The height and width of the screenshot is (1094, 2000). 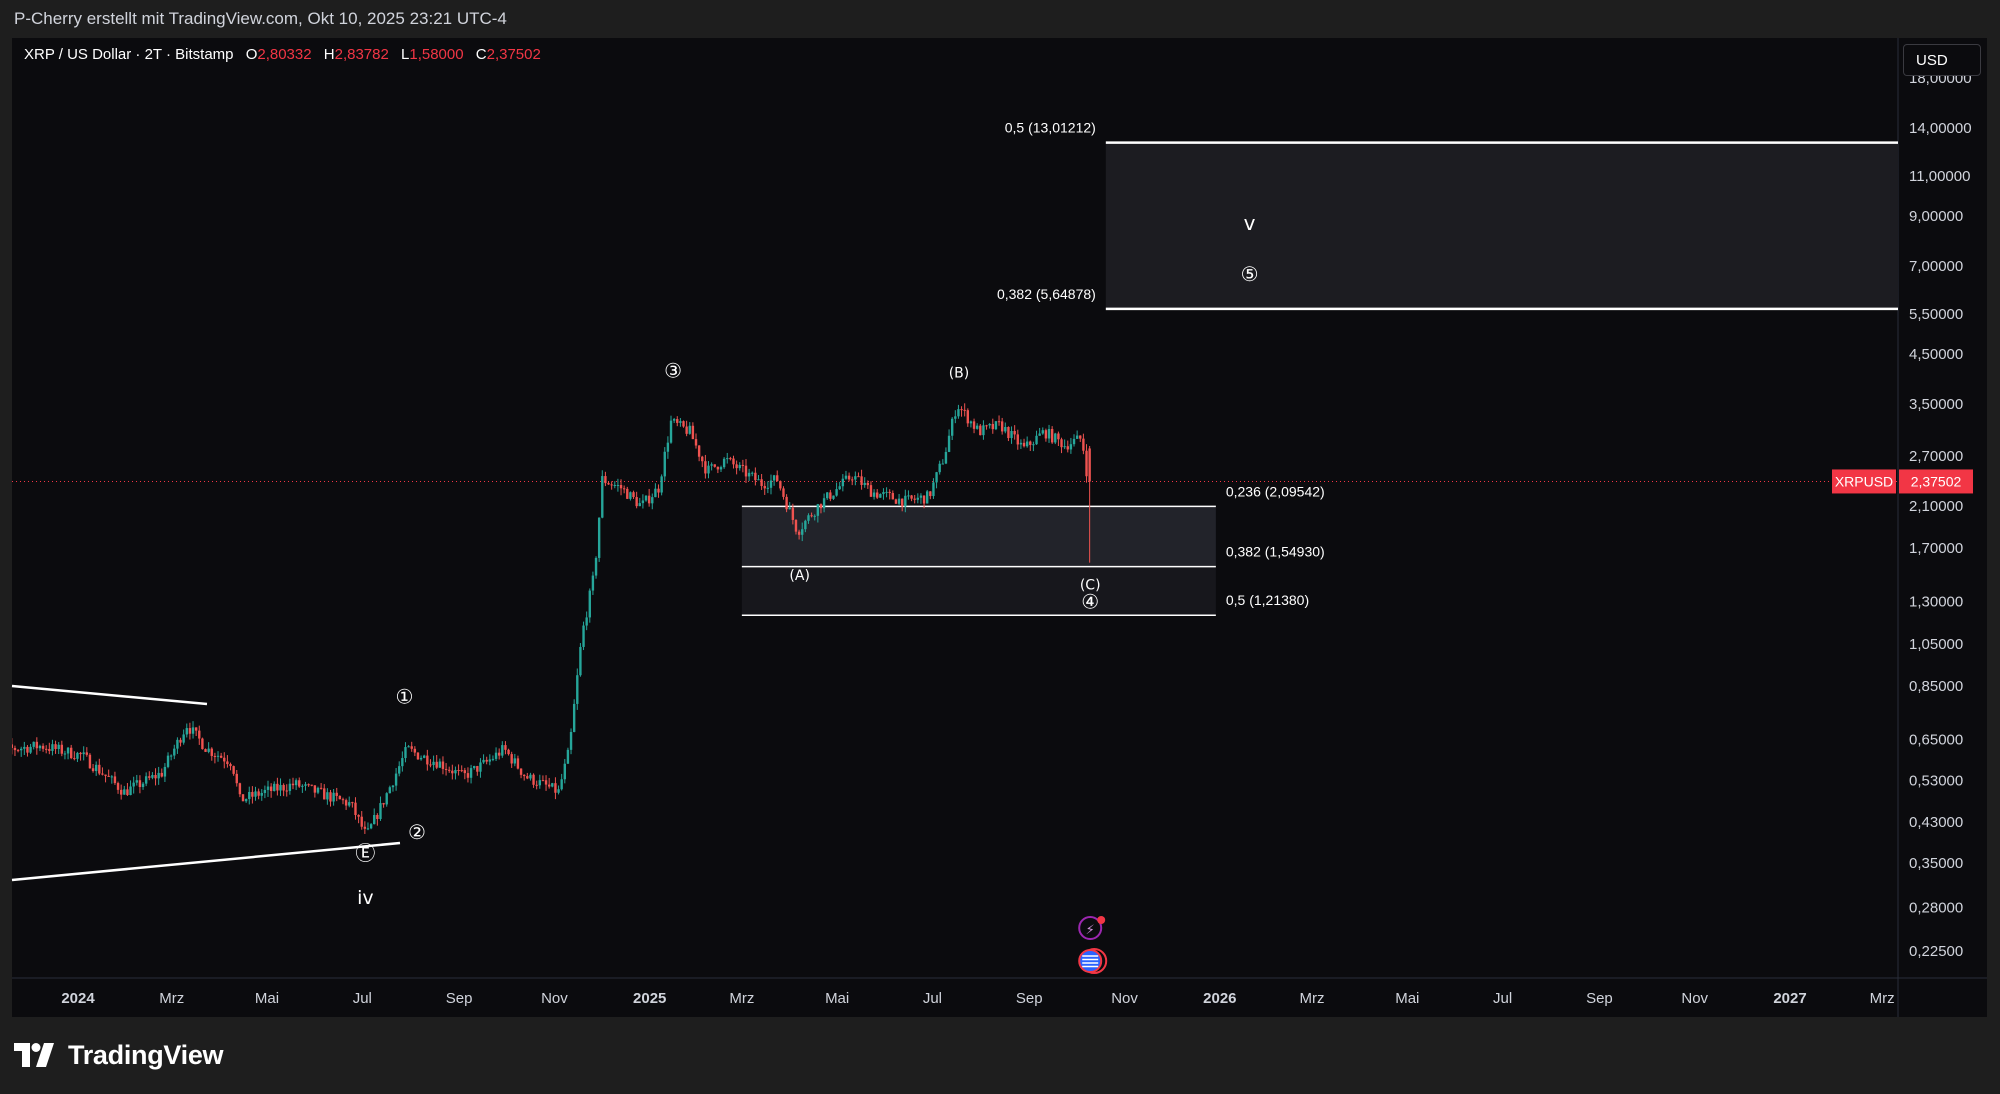 What do you see at coordinates (129, 54) in the screenshot?
I see `symbol-label: XRP / US Dollar · 2T · Bitstamp` at bounding box center [129, 54].